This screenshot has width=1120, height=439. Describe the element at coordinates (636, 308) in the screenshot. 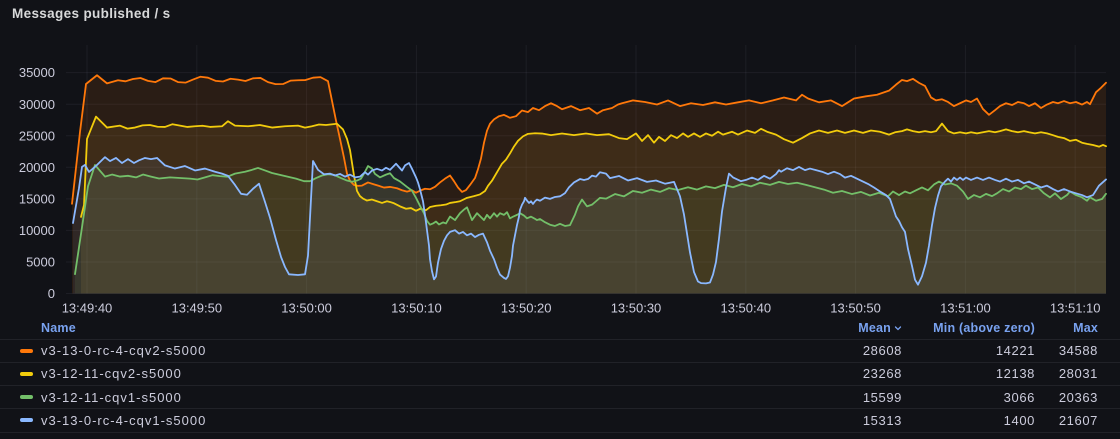

I see `svg-text: 13:50:30` at that location.